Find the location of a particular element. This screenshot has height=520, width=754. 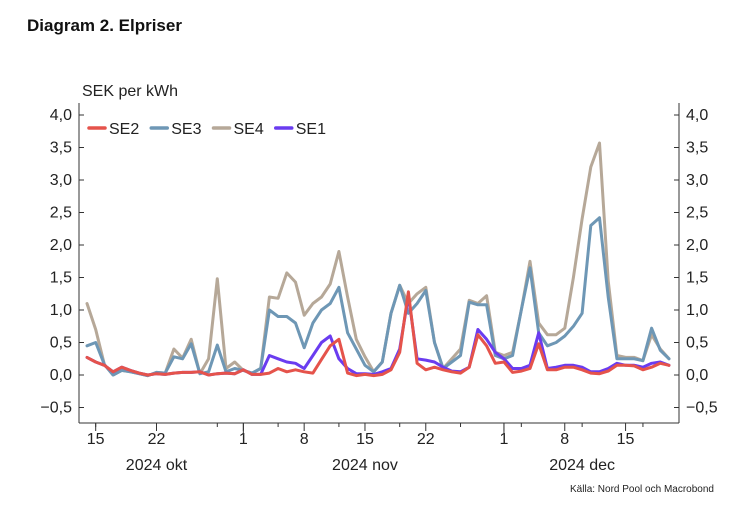

y-tick-label-left: 0,0 is located at coordinates (61, 375).